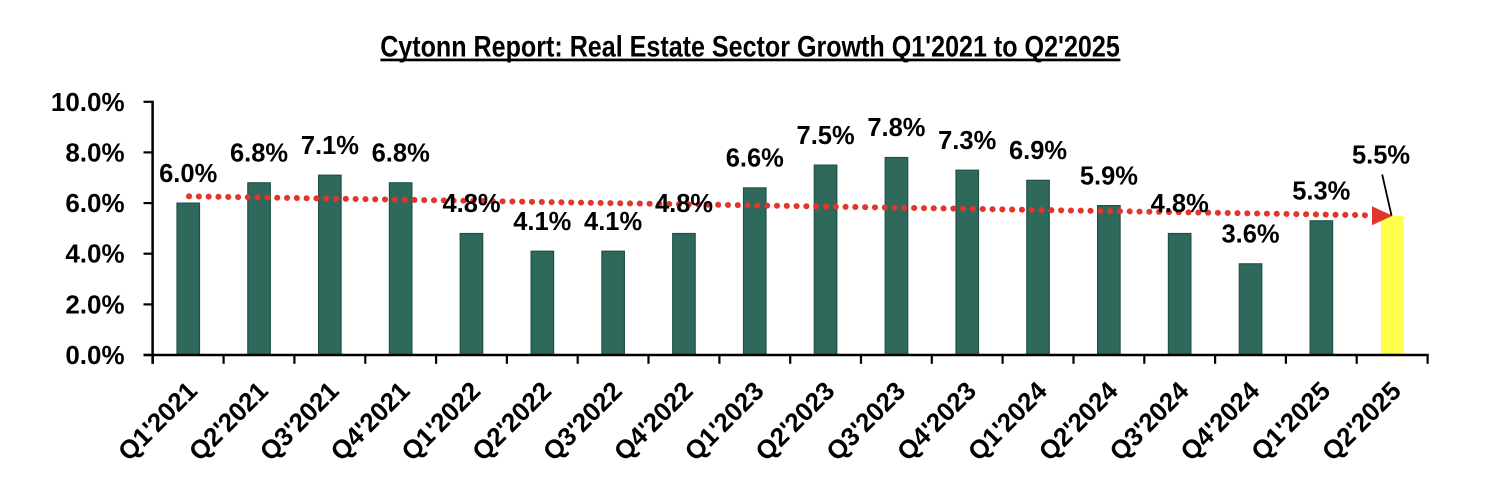  What do you see at coordinates (1381, 156) in the screenshot?
I see `svg-text: 5.5%` at bounding box center [1381, 156].